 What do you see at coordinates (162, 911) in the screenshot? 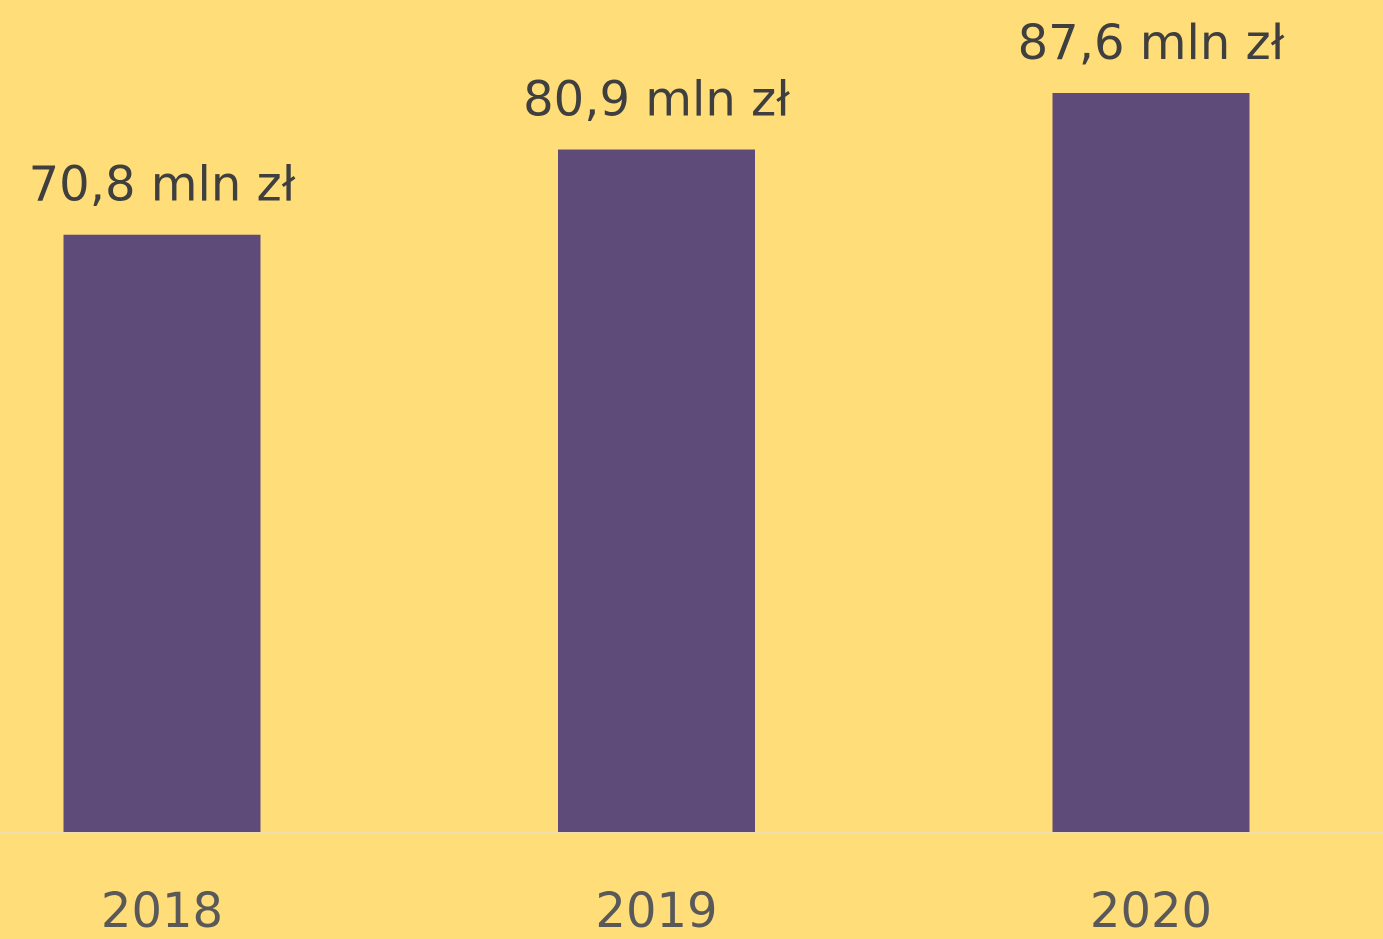
I see `x-tick-label: 2018` at bounding box center [162, 911].